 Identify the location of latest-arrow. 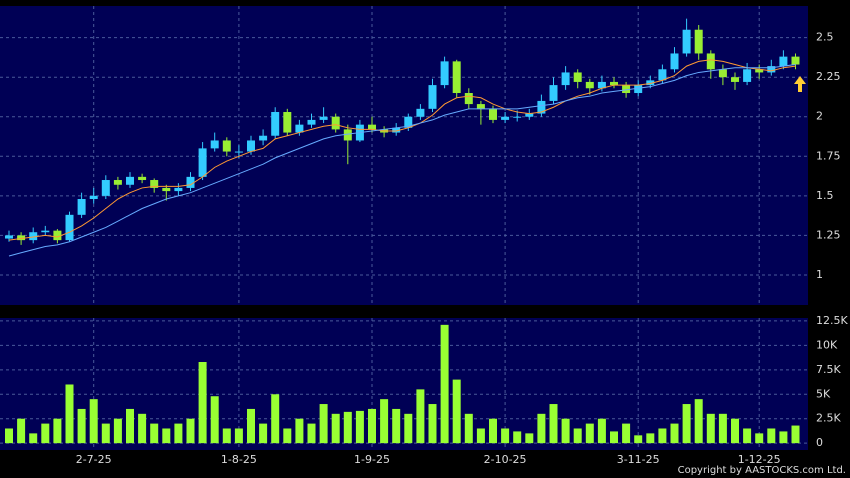
(800, 84).